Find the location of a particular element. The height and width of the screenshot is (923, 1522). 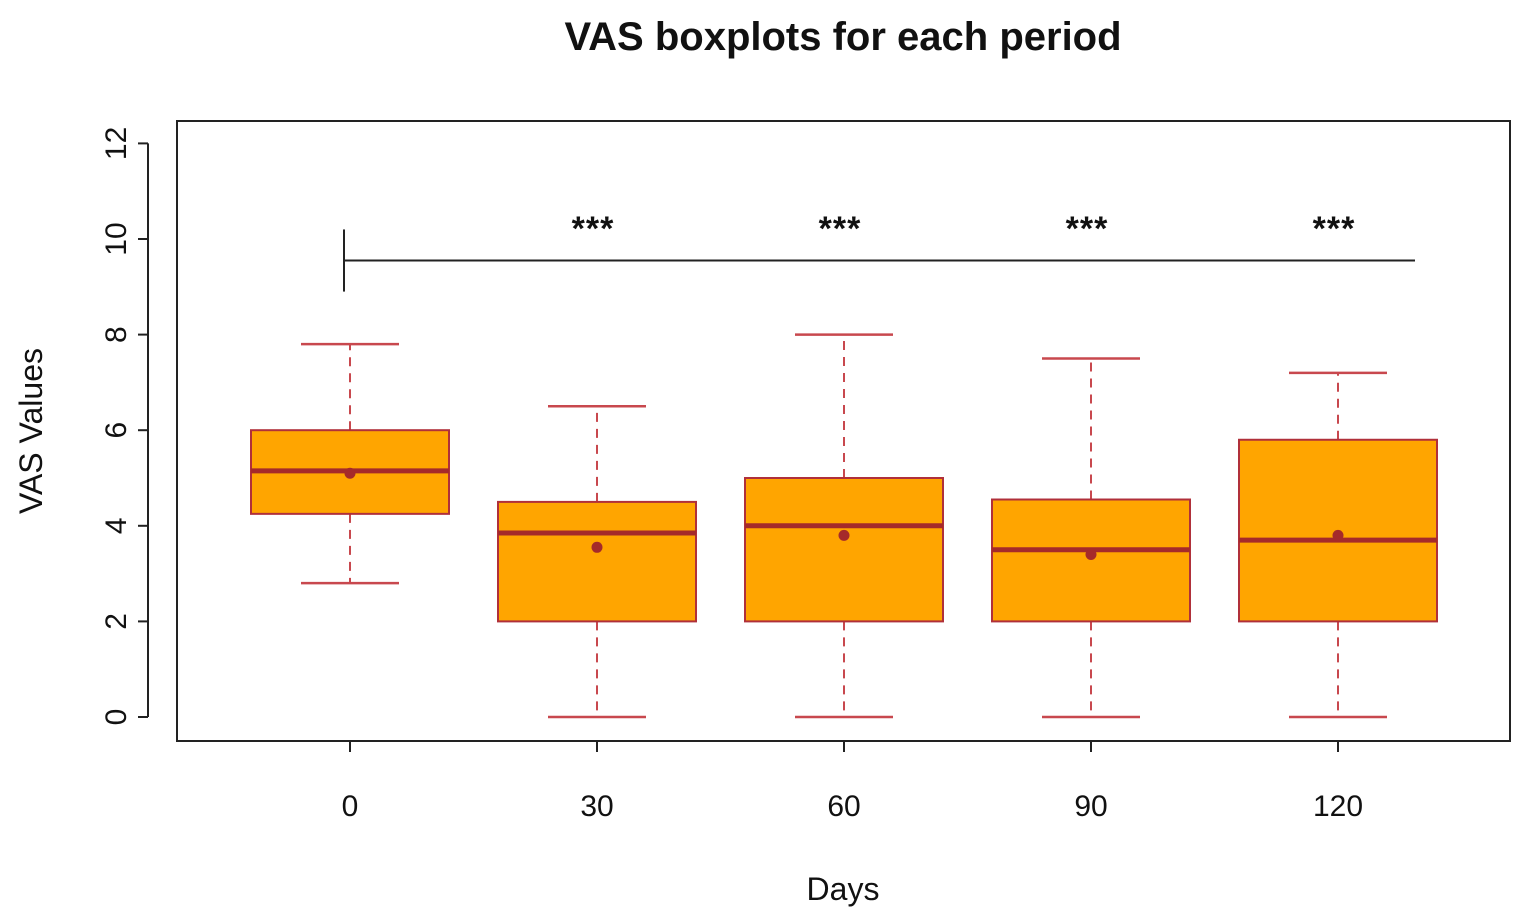

y-tick-label: 10 is located at coordinates (116, 238).